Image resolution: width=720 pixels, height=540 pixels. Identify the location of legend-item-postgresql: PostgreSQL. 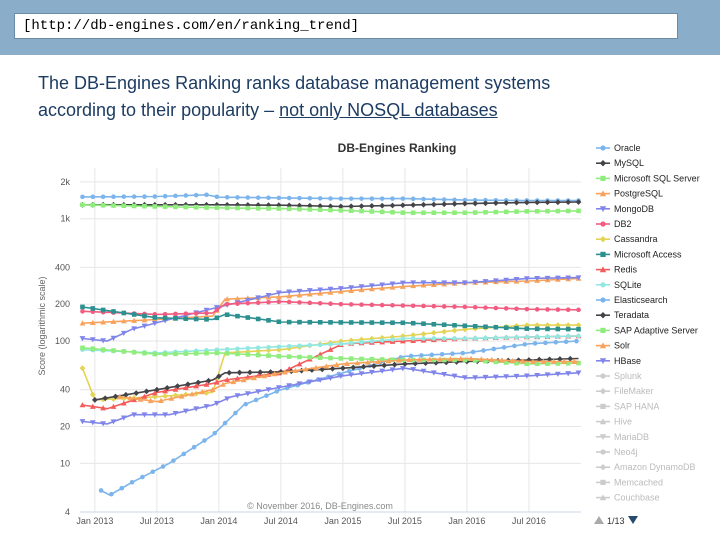
(629, 194).